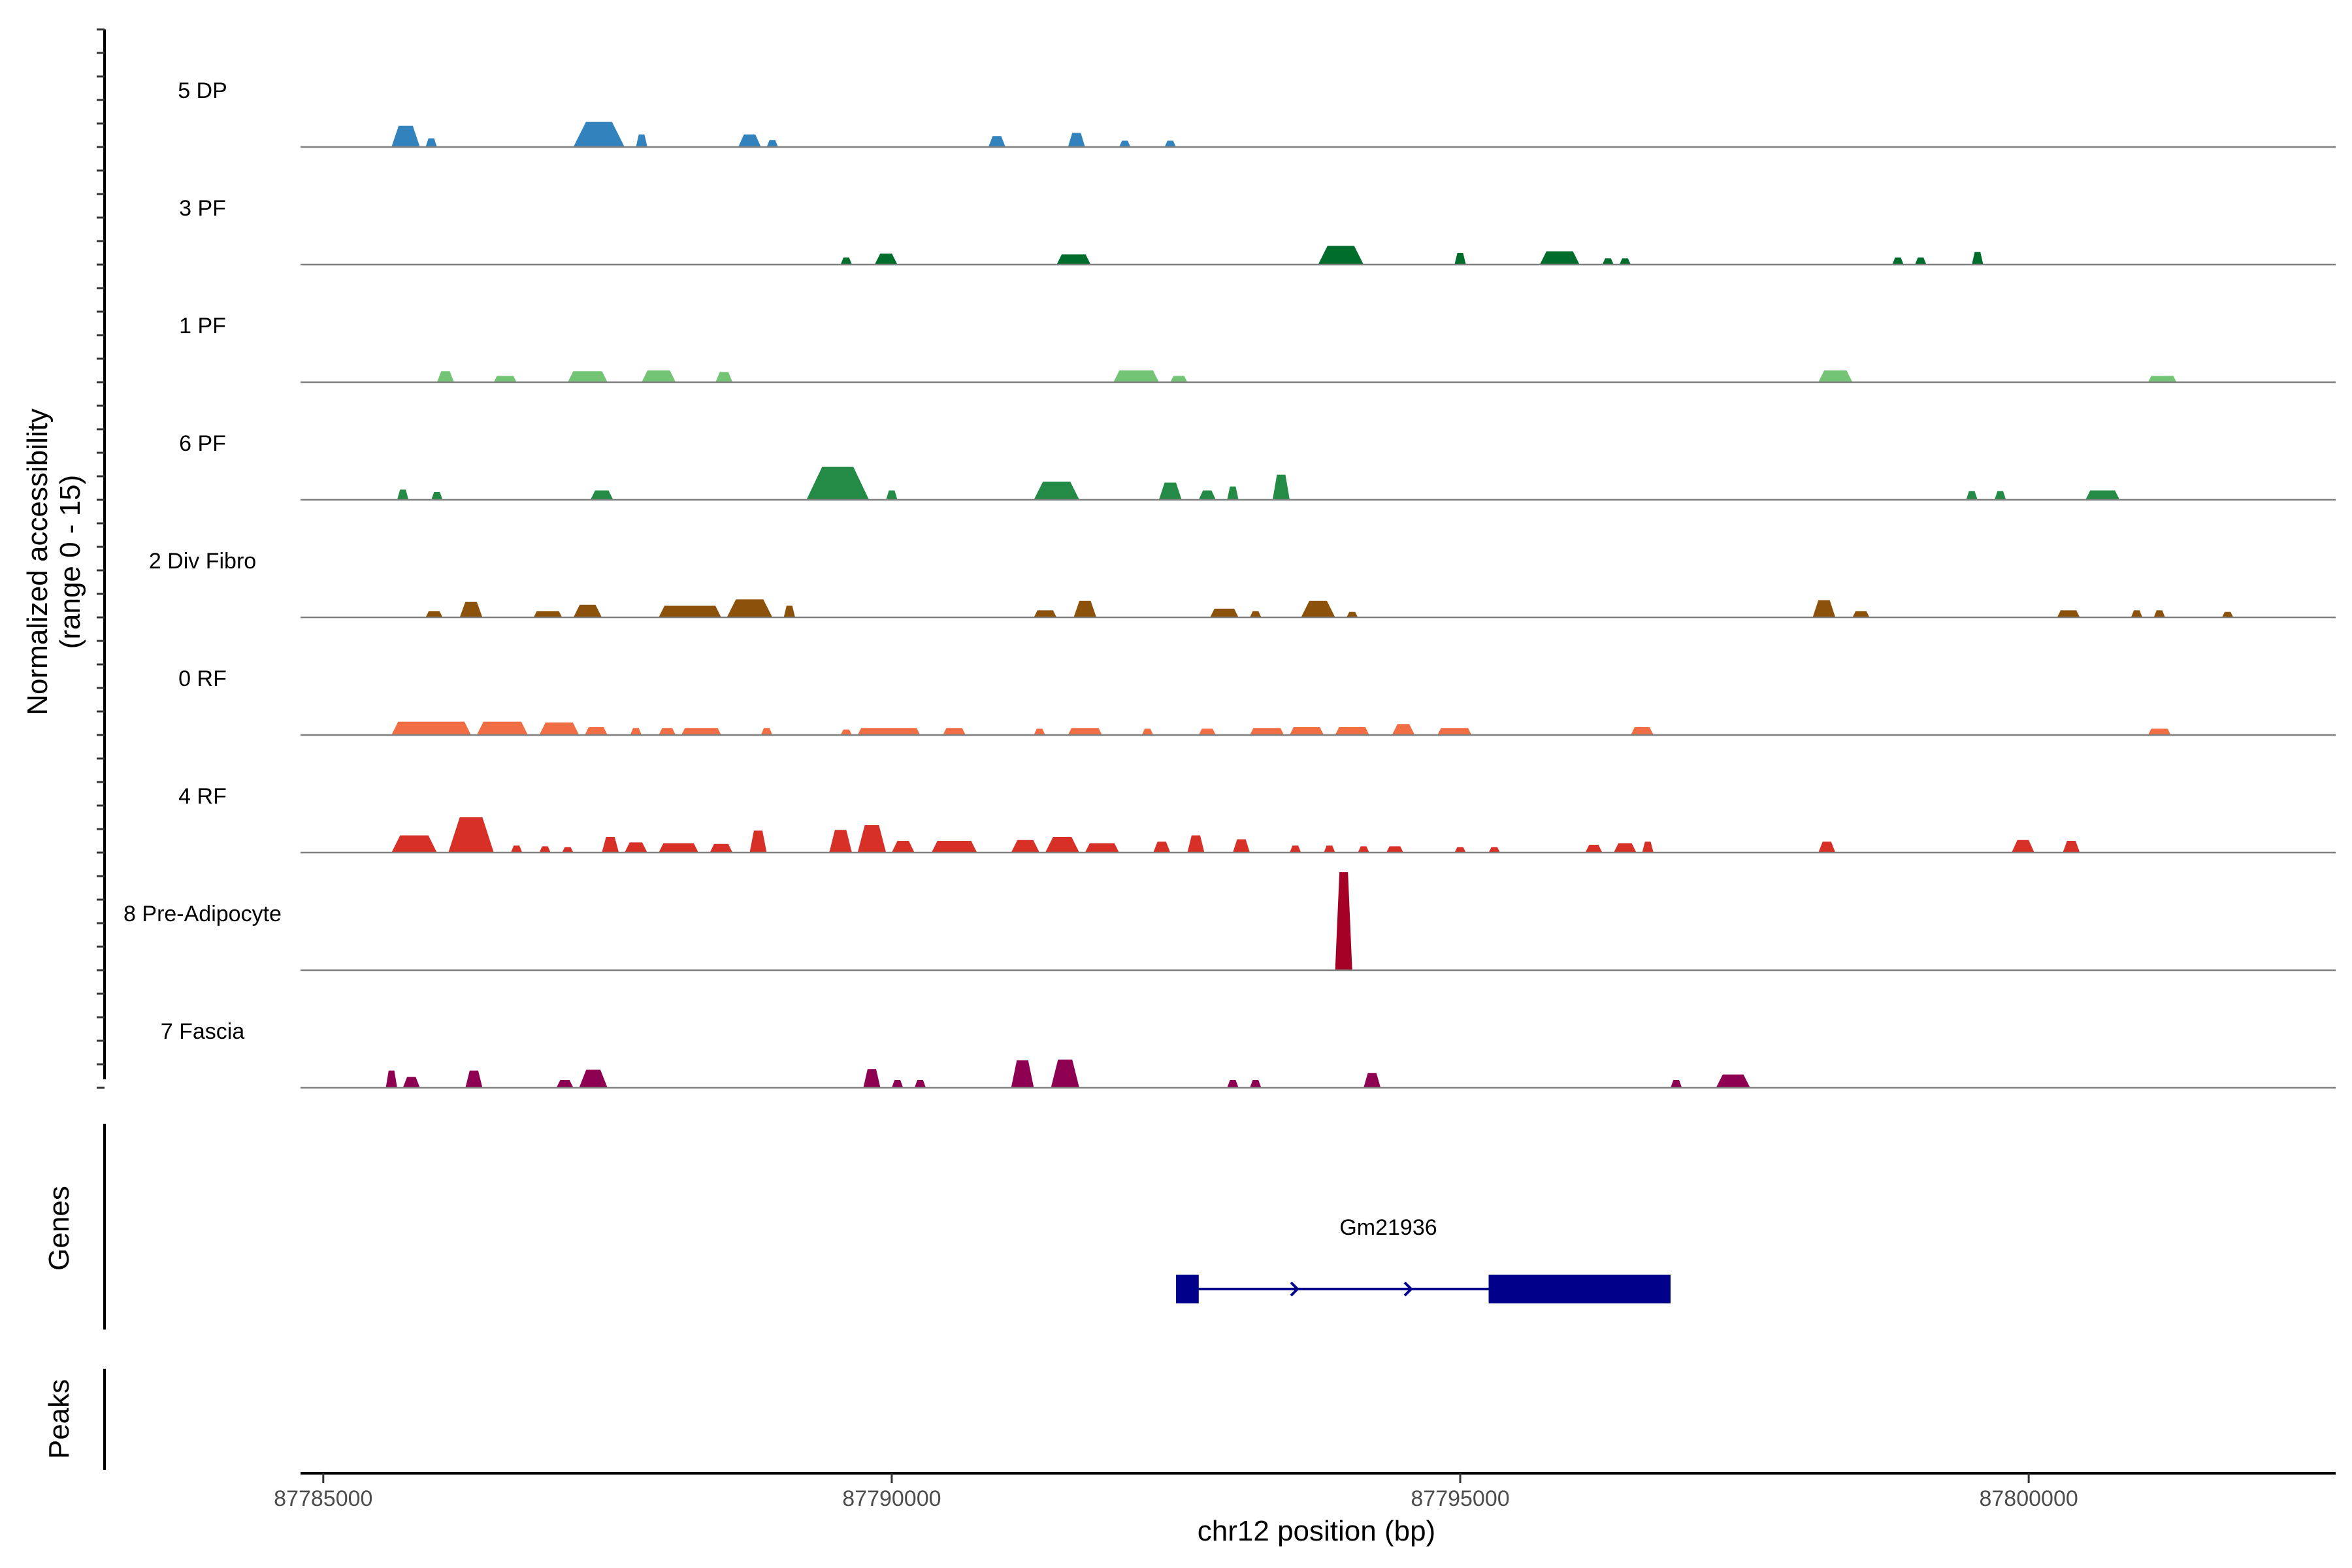 The height and width of the screenshot is (1568, 2352). What do you see at coordinates (1408, 1289) in the screenshot?
I see `strand-arrow` at bounding box center [1408, 1289].